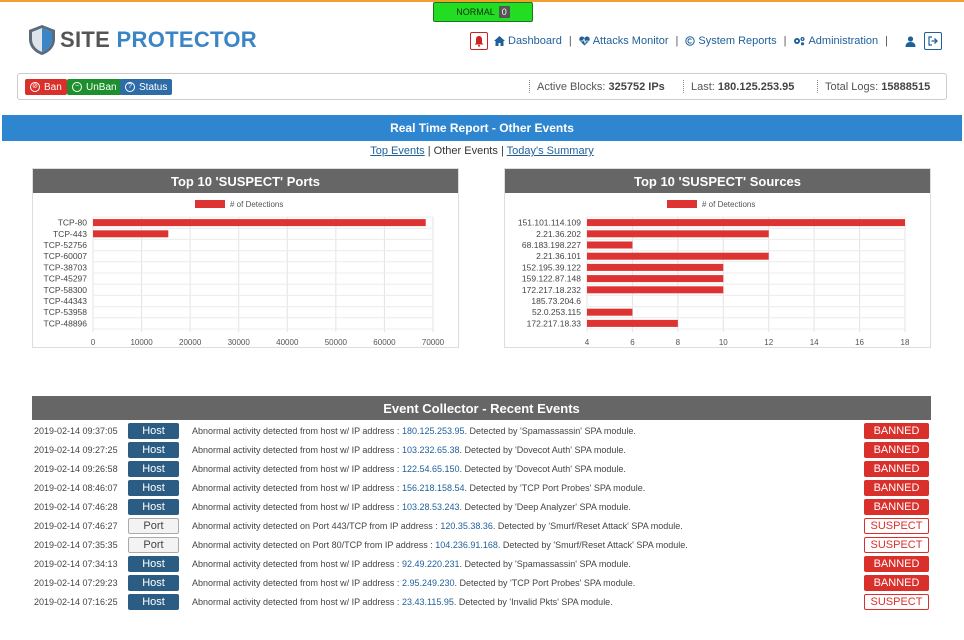  I want to click on x-tick-label: 12, so click(768, 342).